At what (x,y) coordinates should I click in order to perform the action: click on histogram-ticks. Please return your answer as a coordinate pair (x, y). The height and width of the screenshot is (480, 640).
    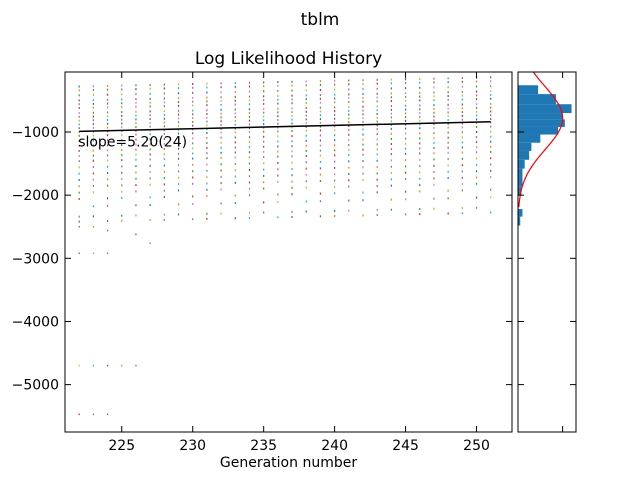
    Looking at the image, I should click on (547, 252).